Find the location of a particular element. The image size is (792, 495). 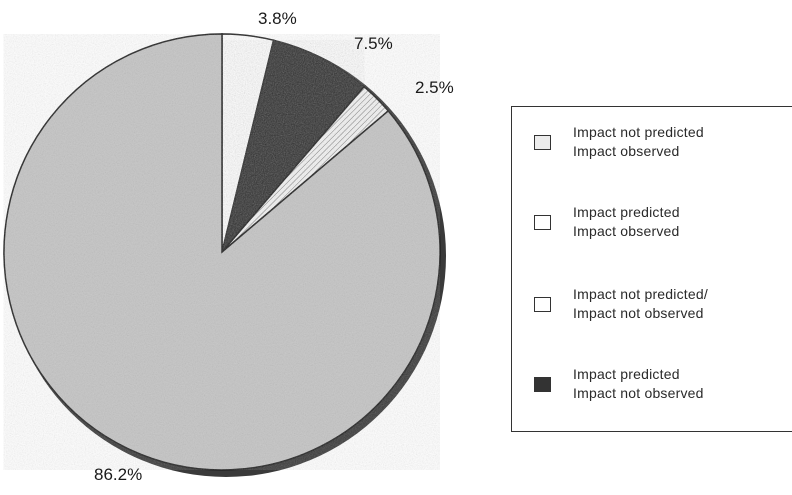

legend-item: Impact predicted Impact observed is located at coordinates (607, 222).